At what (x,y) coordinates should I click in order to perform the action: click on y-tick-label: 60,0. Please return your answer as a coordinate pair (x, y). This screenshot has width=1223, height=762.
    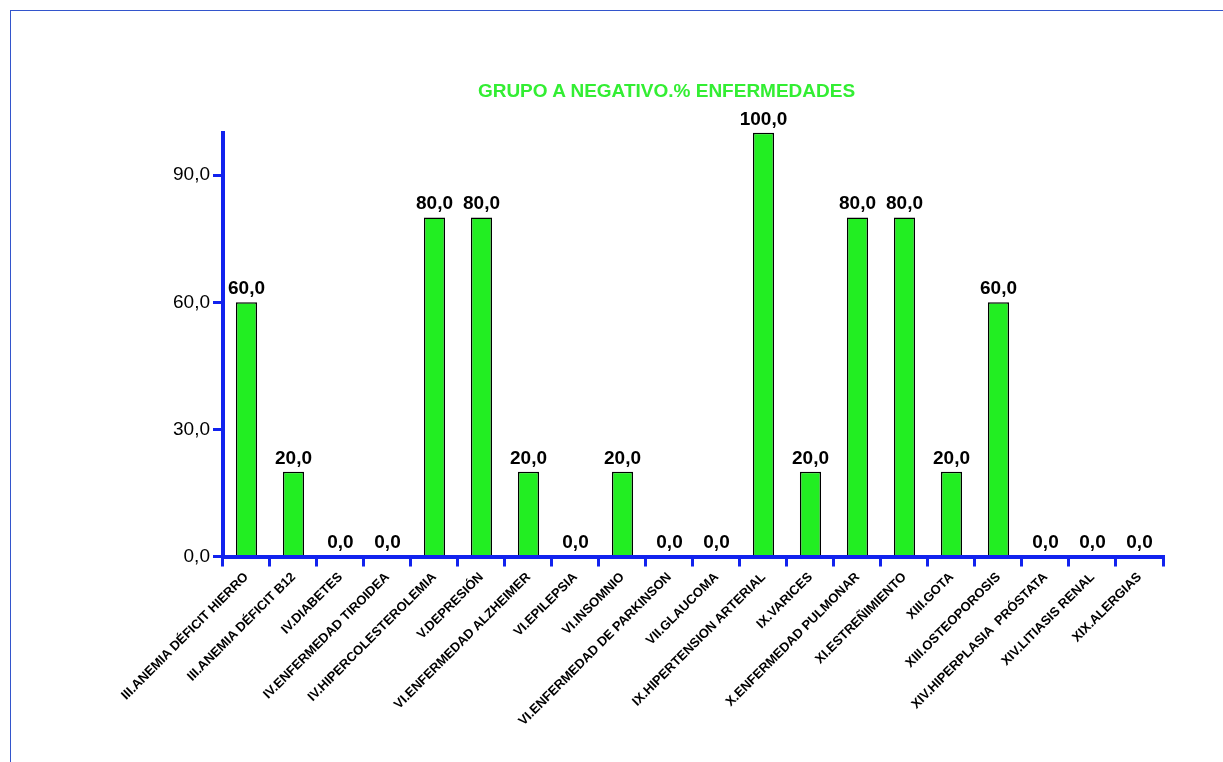
    Looking at the image, I should click on (191, 301).